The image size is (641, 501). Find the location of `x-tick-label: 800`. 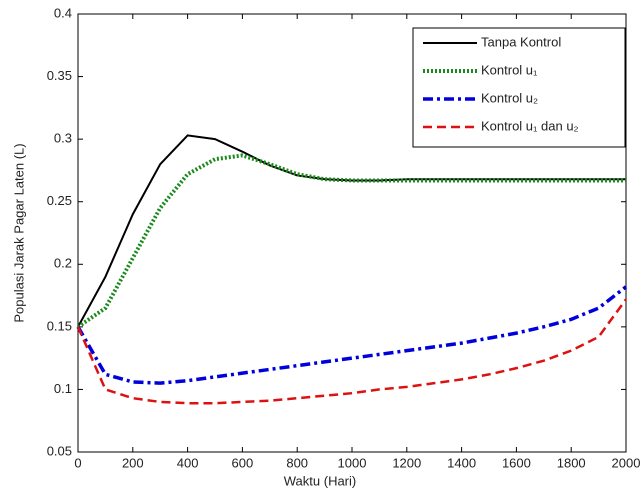

x-tick-label: 800 is located at coordinates (297, 462).